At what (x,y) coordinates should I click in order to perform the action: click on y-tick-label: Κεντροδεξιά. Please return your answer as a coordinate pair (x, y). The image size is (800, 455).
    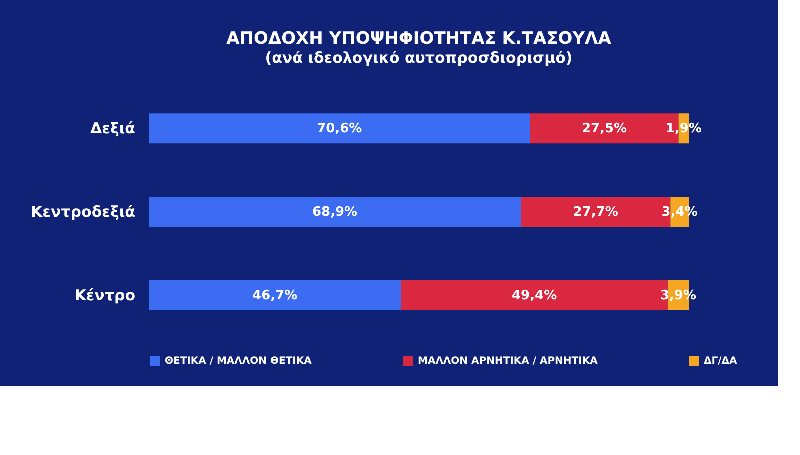
    Looking at the image, I should click on (83, 212).